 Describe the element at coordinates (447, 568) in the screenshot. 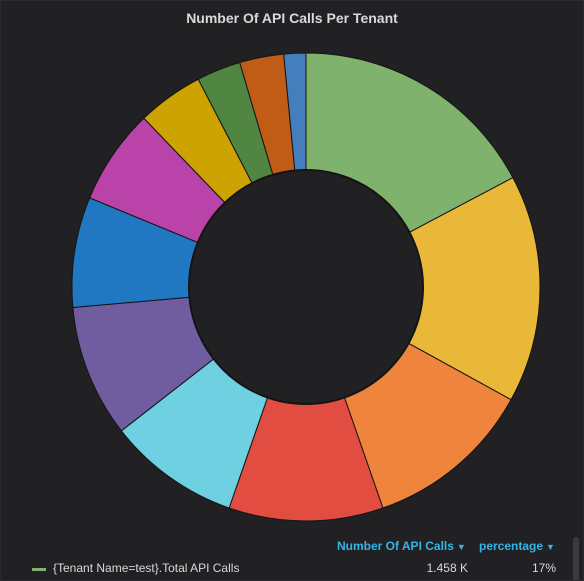

I see `legend-value: 1.458 K` at that location.